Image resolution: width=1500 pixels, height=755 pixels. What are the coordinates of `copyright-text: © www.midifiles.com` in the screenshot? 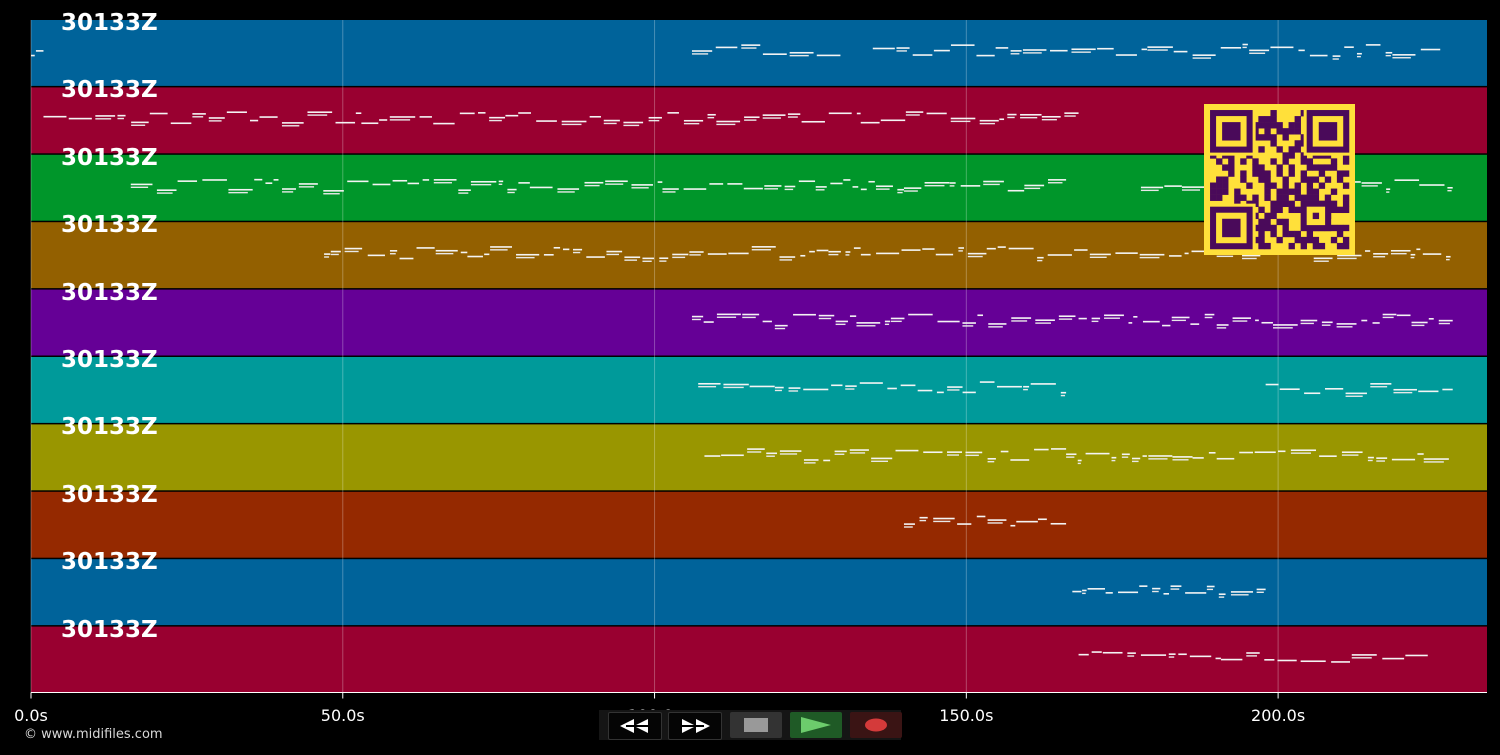 It's located at (93, 734).